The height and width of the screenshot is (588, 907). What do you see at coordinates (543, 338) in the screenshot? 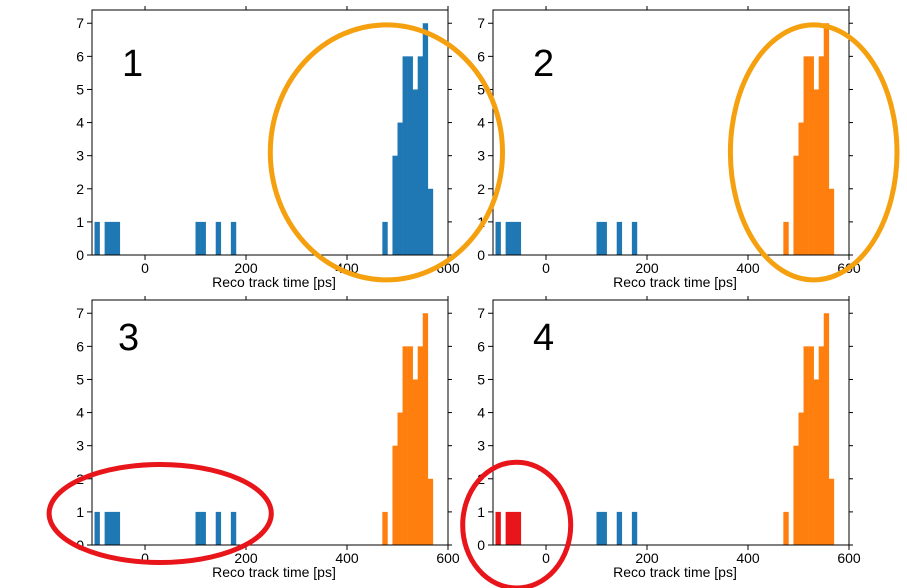
I see `panel-number: 4` at bounding box center [543, 338].